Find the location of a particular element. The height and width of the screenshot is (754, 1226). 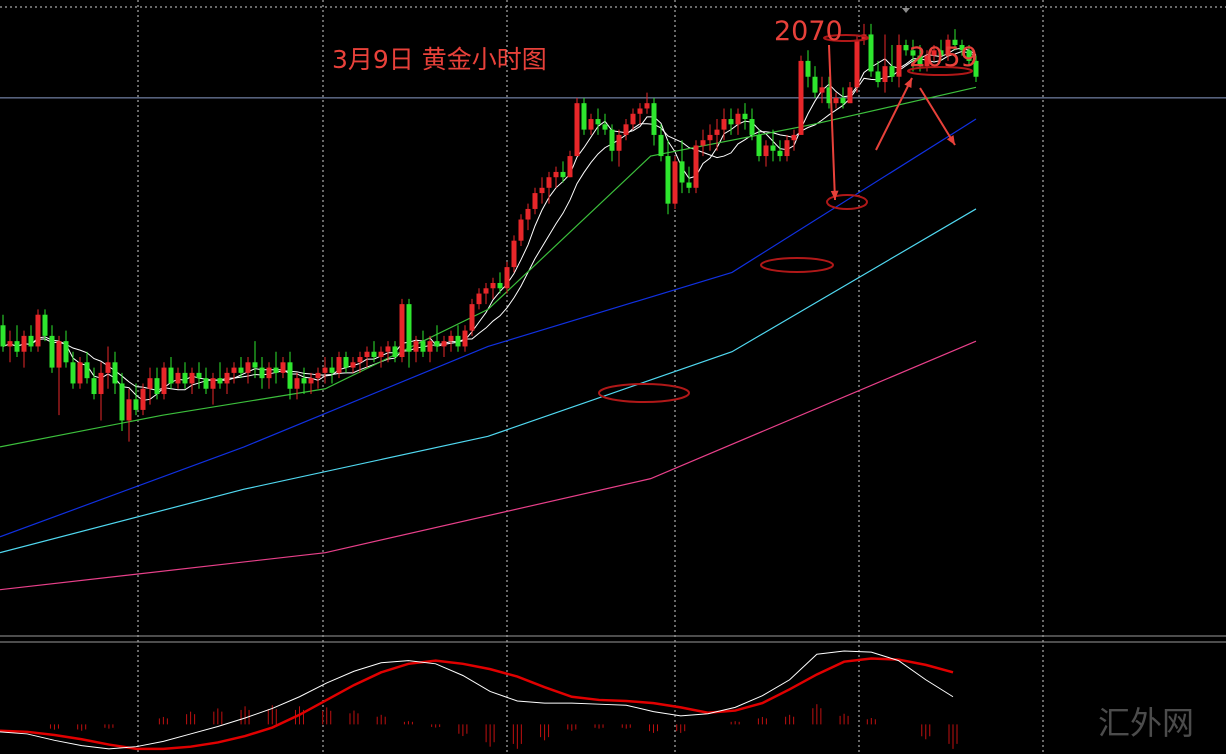

shift-marker-icon is located at coordinates (906, 10).